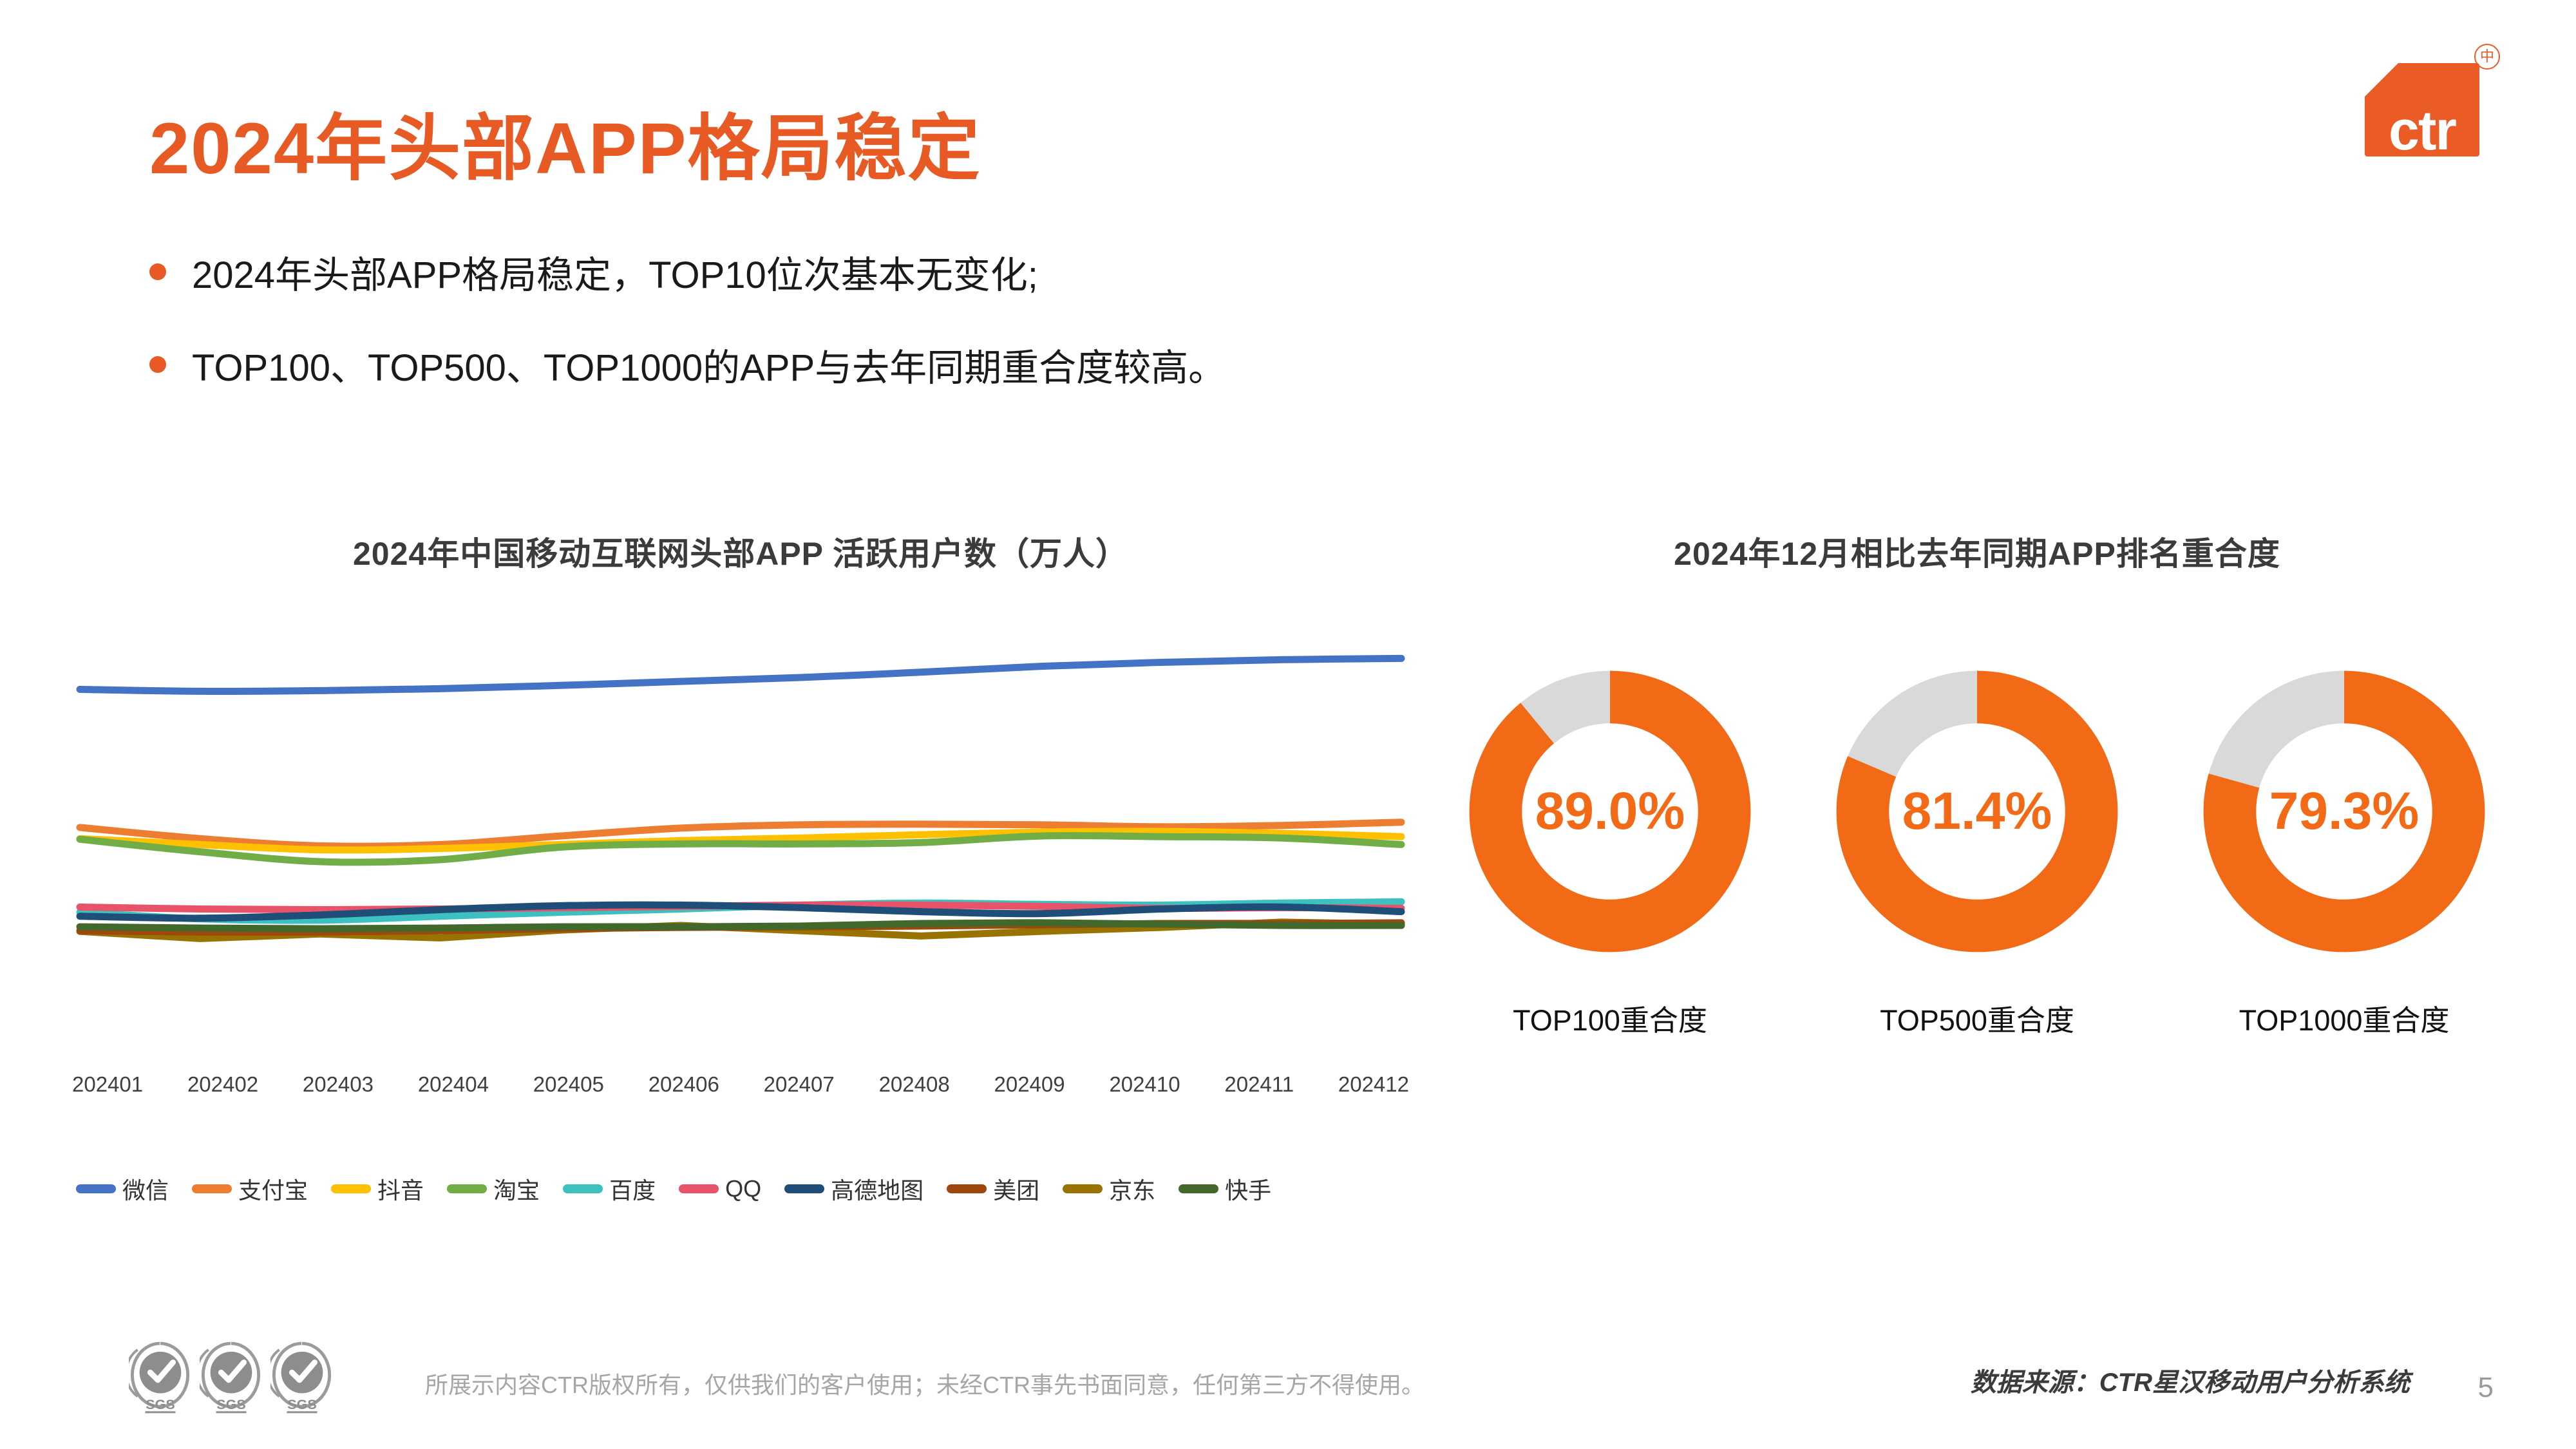 The image size is (2576, 1449). I want to click on sgs-badge-group: SGS SGS SGS, so click(235, 1378).